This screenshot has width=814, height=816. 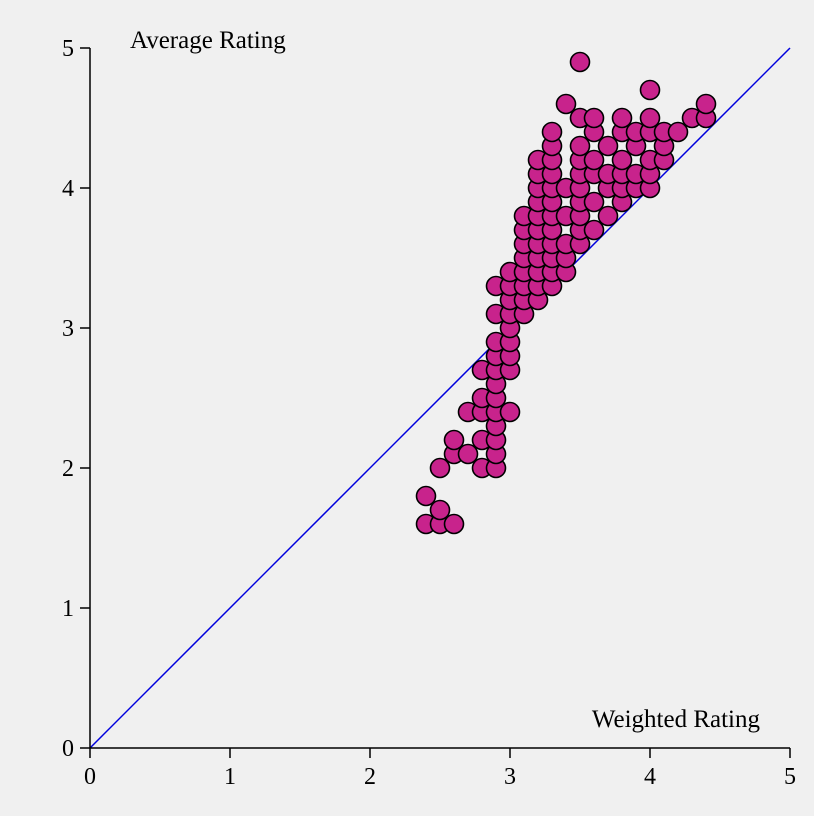 I want to click on x-tick-label: 0, so click(x=90, y=777).